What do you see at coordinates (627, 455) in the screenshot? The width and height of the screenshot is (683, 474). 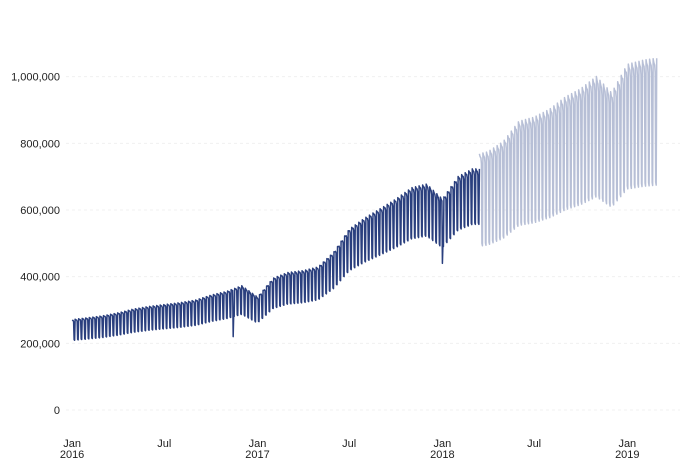 I see `x-tick-year: 2019` at bounding box center [627, 455].